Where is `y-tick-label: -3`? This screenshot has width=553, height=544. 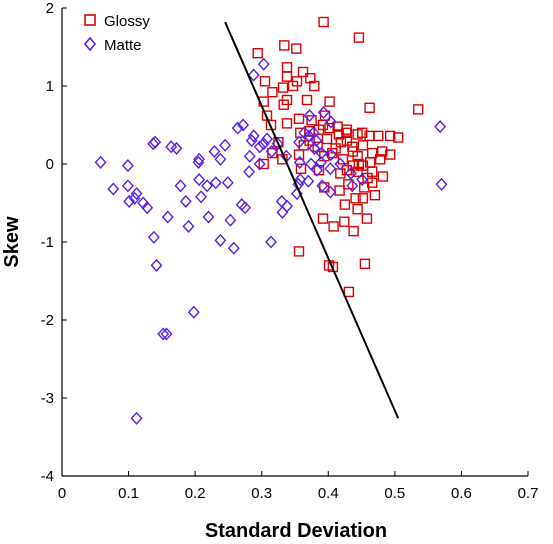 y-tick-label: -3 is located at coordinates (47, 398).